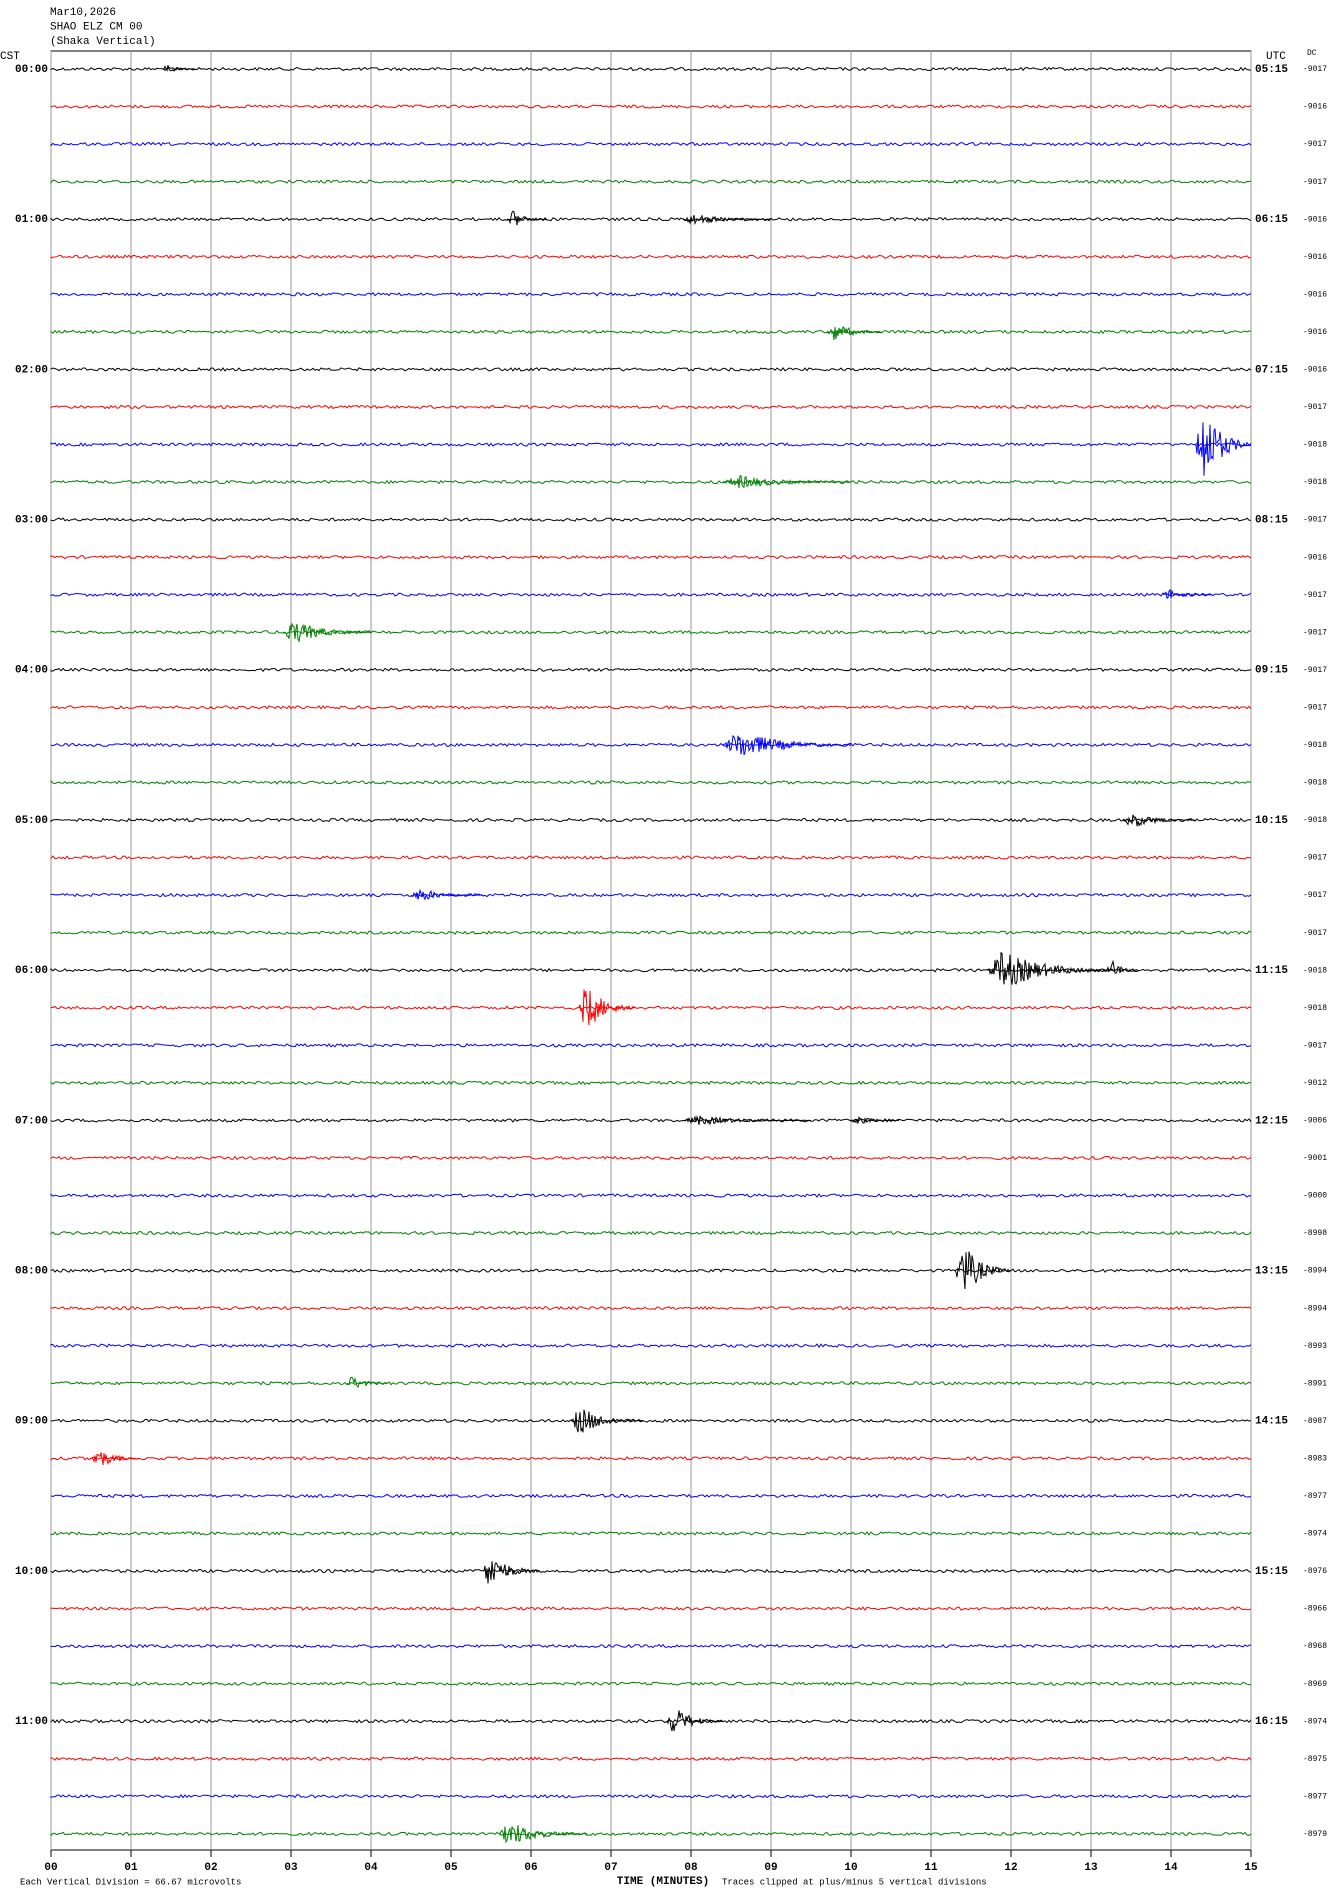 Image resolution: width=1330 pixels, height=1894 pixels. What do you see at coordinates (1091, 1868) in the screenshot?
I see `x-tick-label: 13` at bounding box center [1091, 1868].